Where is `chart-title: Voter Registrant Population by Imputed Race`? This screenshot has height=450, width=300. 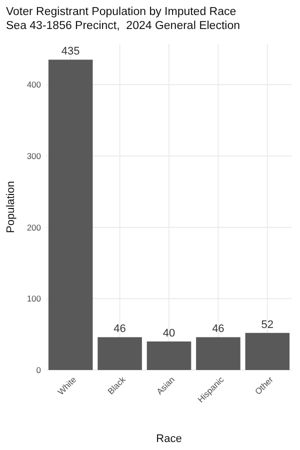 chart-title: Voter Registrant Population by Imputed Race is located at coordinates (121, 12).